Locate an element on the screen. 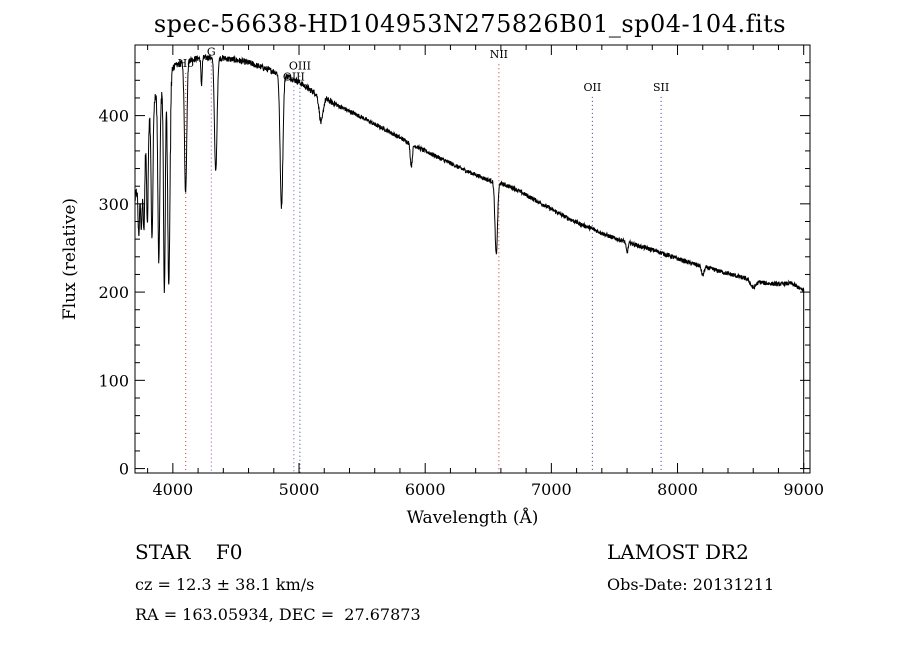 The height and width of the screenshot is (650, 900). x-axis-label: Wavelength (Å) is located at coordinates (473, 517).